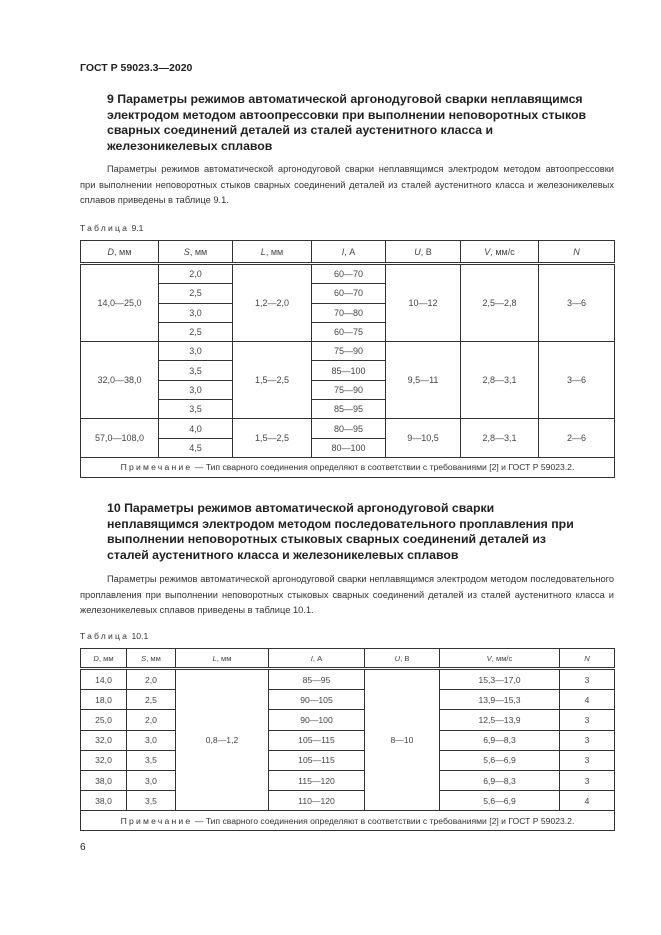  What do you see at coordinates (347, 780) in the screenshot?
I see `table-row: 38,0 3,0 115—120 6,9—8,3 3` at bounding box center [347, 780].